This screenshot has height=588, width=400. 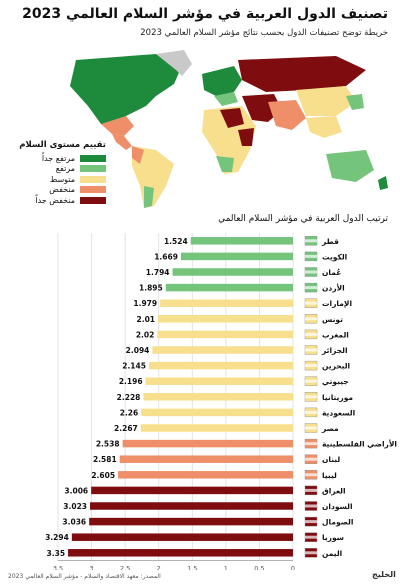 I want to click on legend-item-medium: متوسط, so click(x=57, y=179).